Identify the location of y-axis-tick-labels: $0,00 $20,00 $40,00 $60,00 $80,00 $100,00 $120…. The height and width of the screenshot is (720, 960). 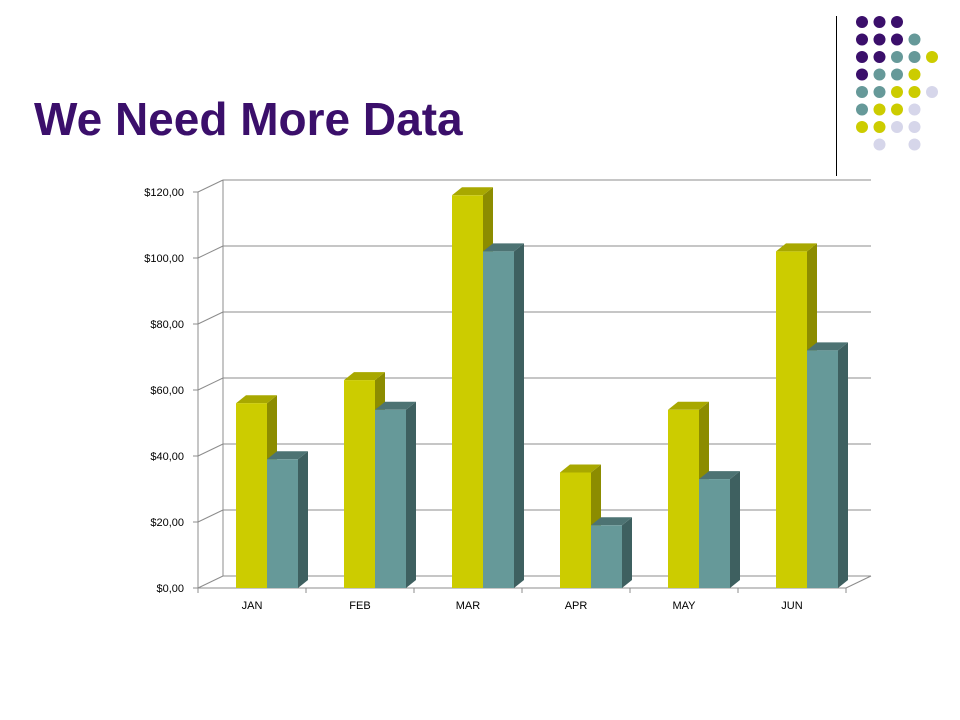
(164, 391).